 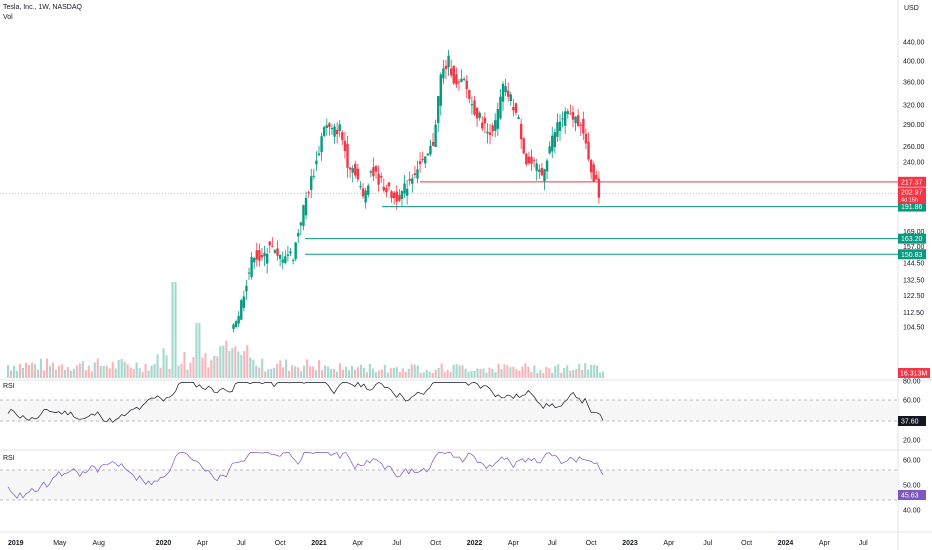 I want to click on price-tick-label: 400.00, so click(x=914, y=61).